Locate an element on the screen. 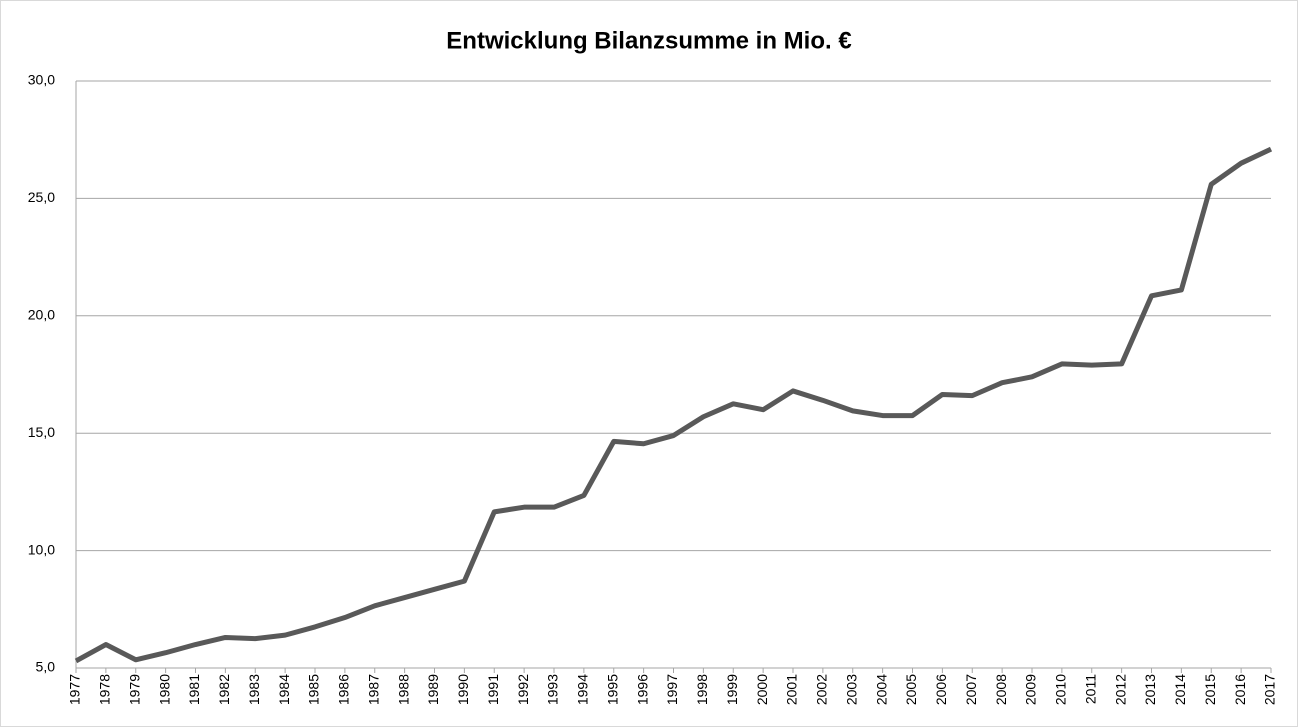  y-tick-label: 5,0 is located at coordinates (46, 667).